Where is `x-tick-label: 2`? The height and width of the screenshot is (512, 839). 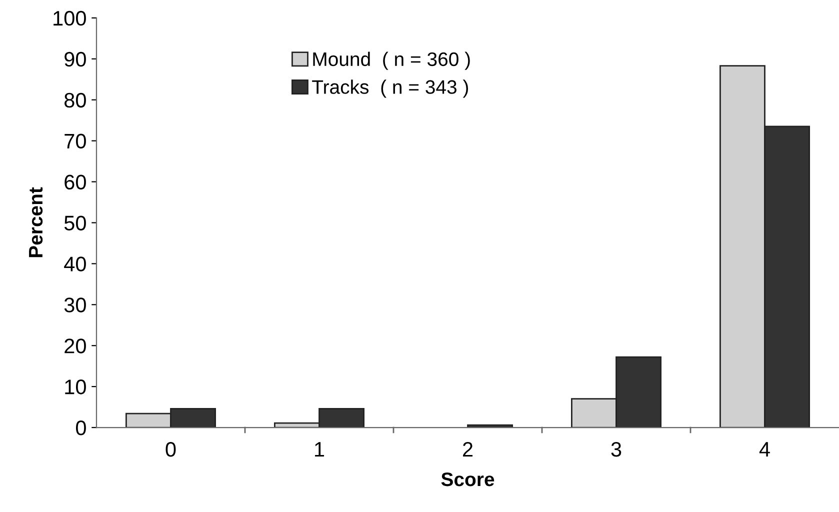 x-tick-label: 2 is located at coordinates (467, 449).